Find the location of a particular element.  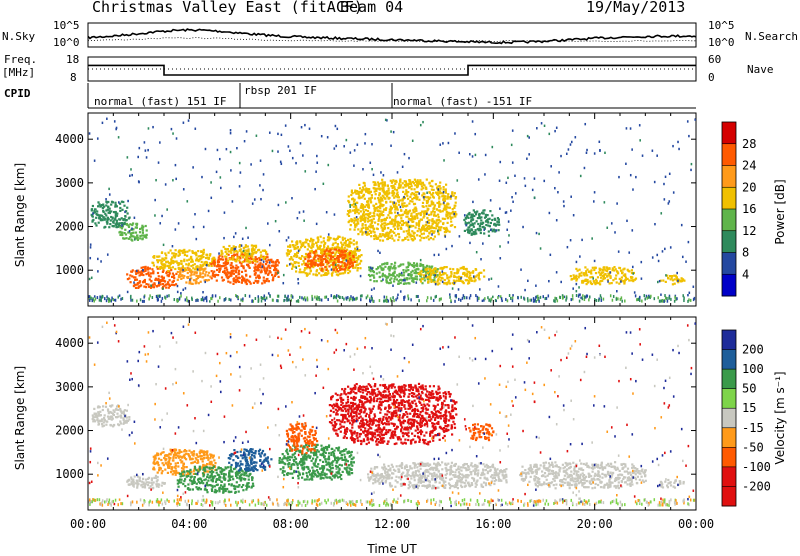

power-colorbar-tick-label: 4 is located at coordinates (745, 274).